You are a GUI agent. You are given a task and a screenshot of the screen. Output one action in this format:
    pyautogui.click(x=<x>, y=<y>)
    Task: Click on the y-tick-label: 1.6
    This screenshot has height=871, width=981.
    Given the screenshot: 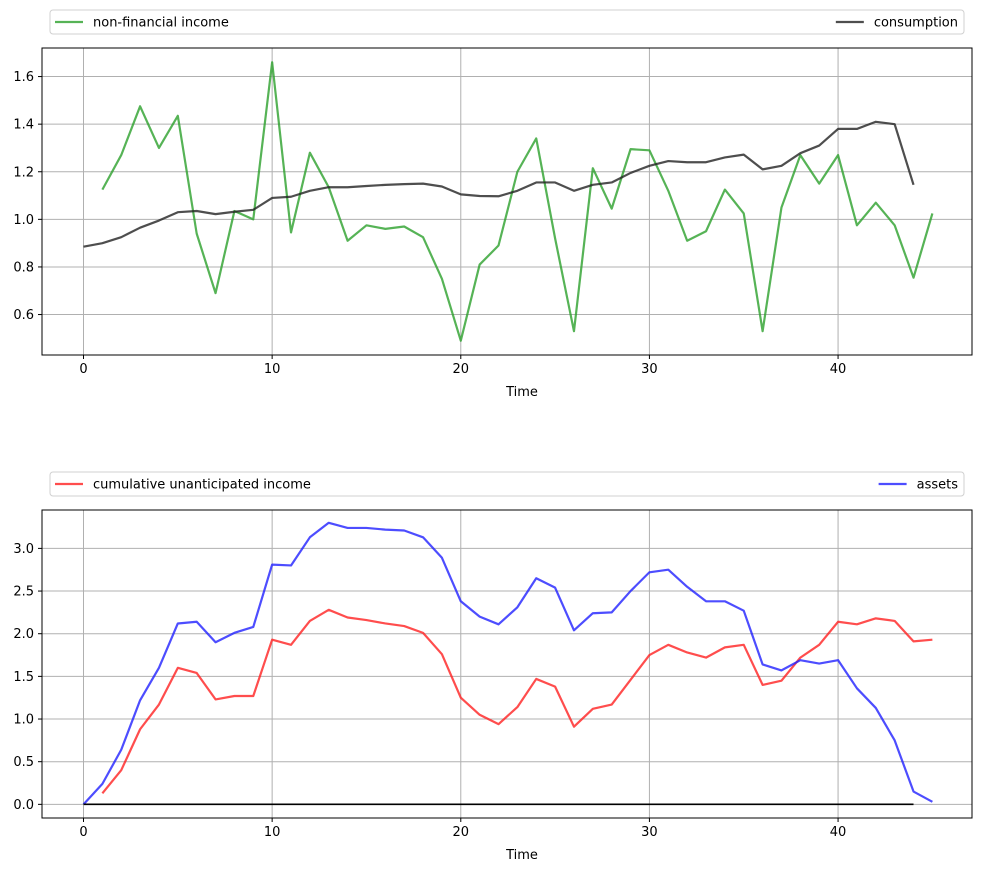 What is the action you would take?
    pyautogui.click(x=23, y=77)
    